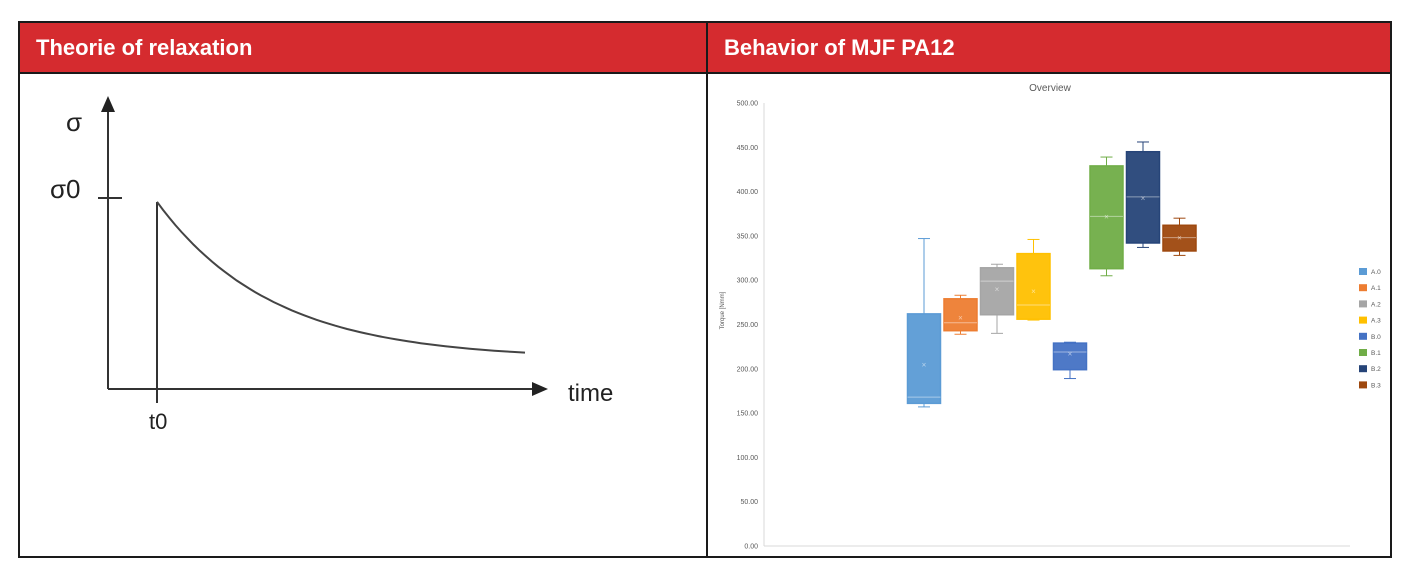  What do you see at coordinates (748, 458) in the screenshot?
I see `y-tick-label: 100.00` at bounding box center [748, 458].